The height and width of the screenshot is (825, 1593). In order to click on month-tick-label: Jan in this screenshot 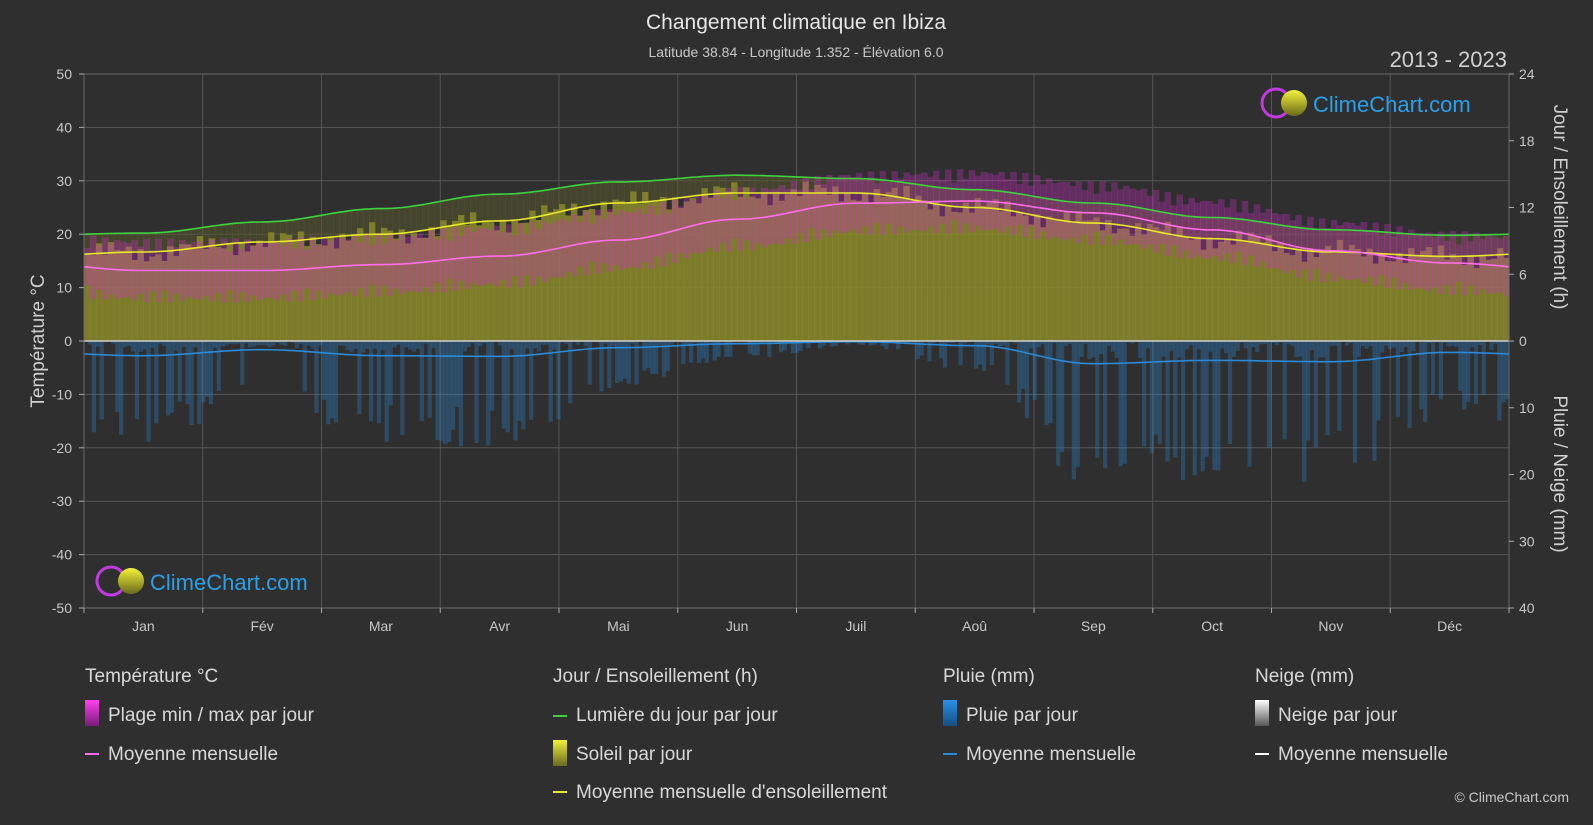, I will do `click(143, 626)`.